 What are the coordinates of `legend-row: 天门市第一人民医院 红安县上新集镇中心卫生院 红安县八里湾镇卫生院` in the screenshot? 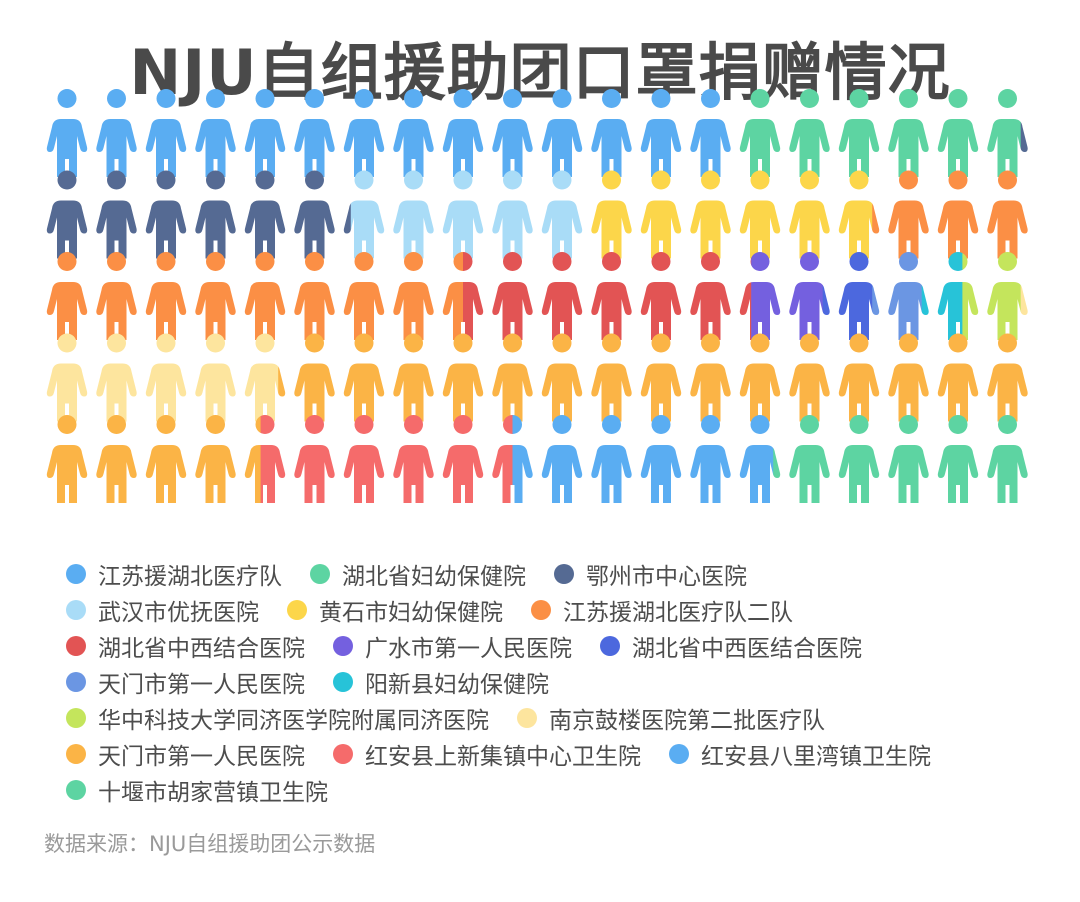 It's located at (556, 754).